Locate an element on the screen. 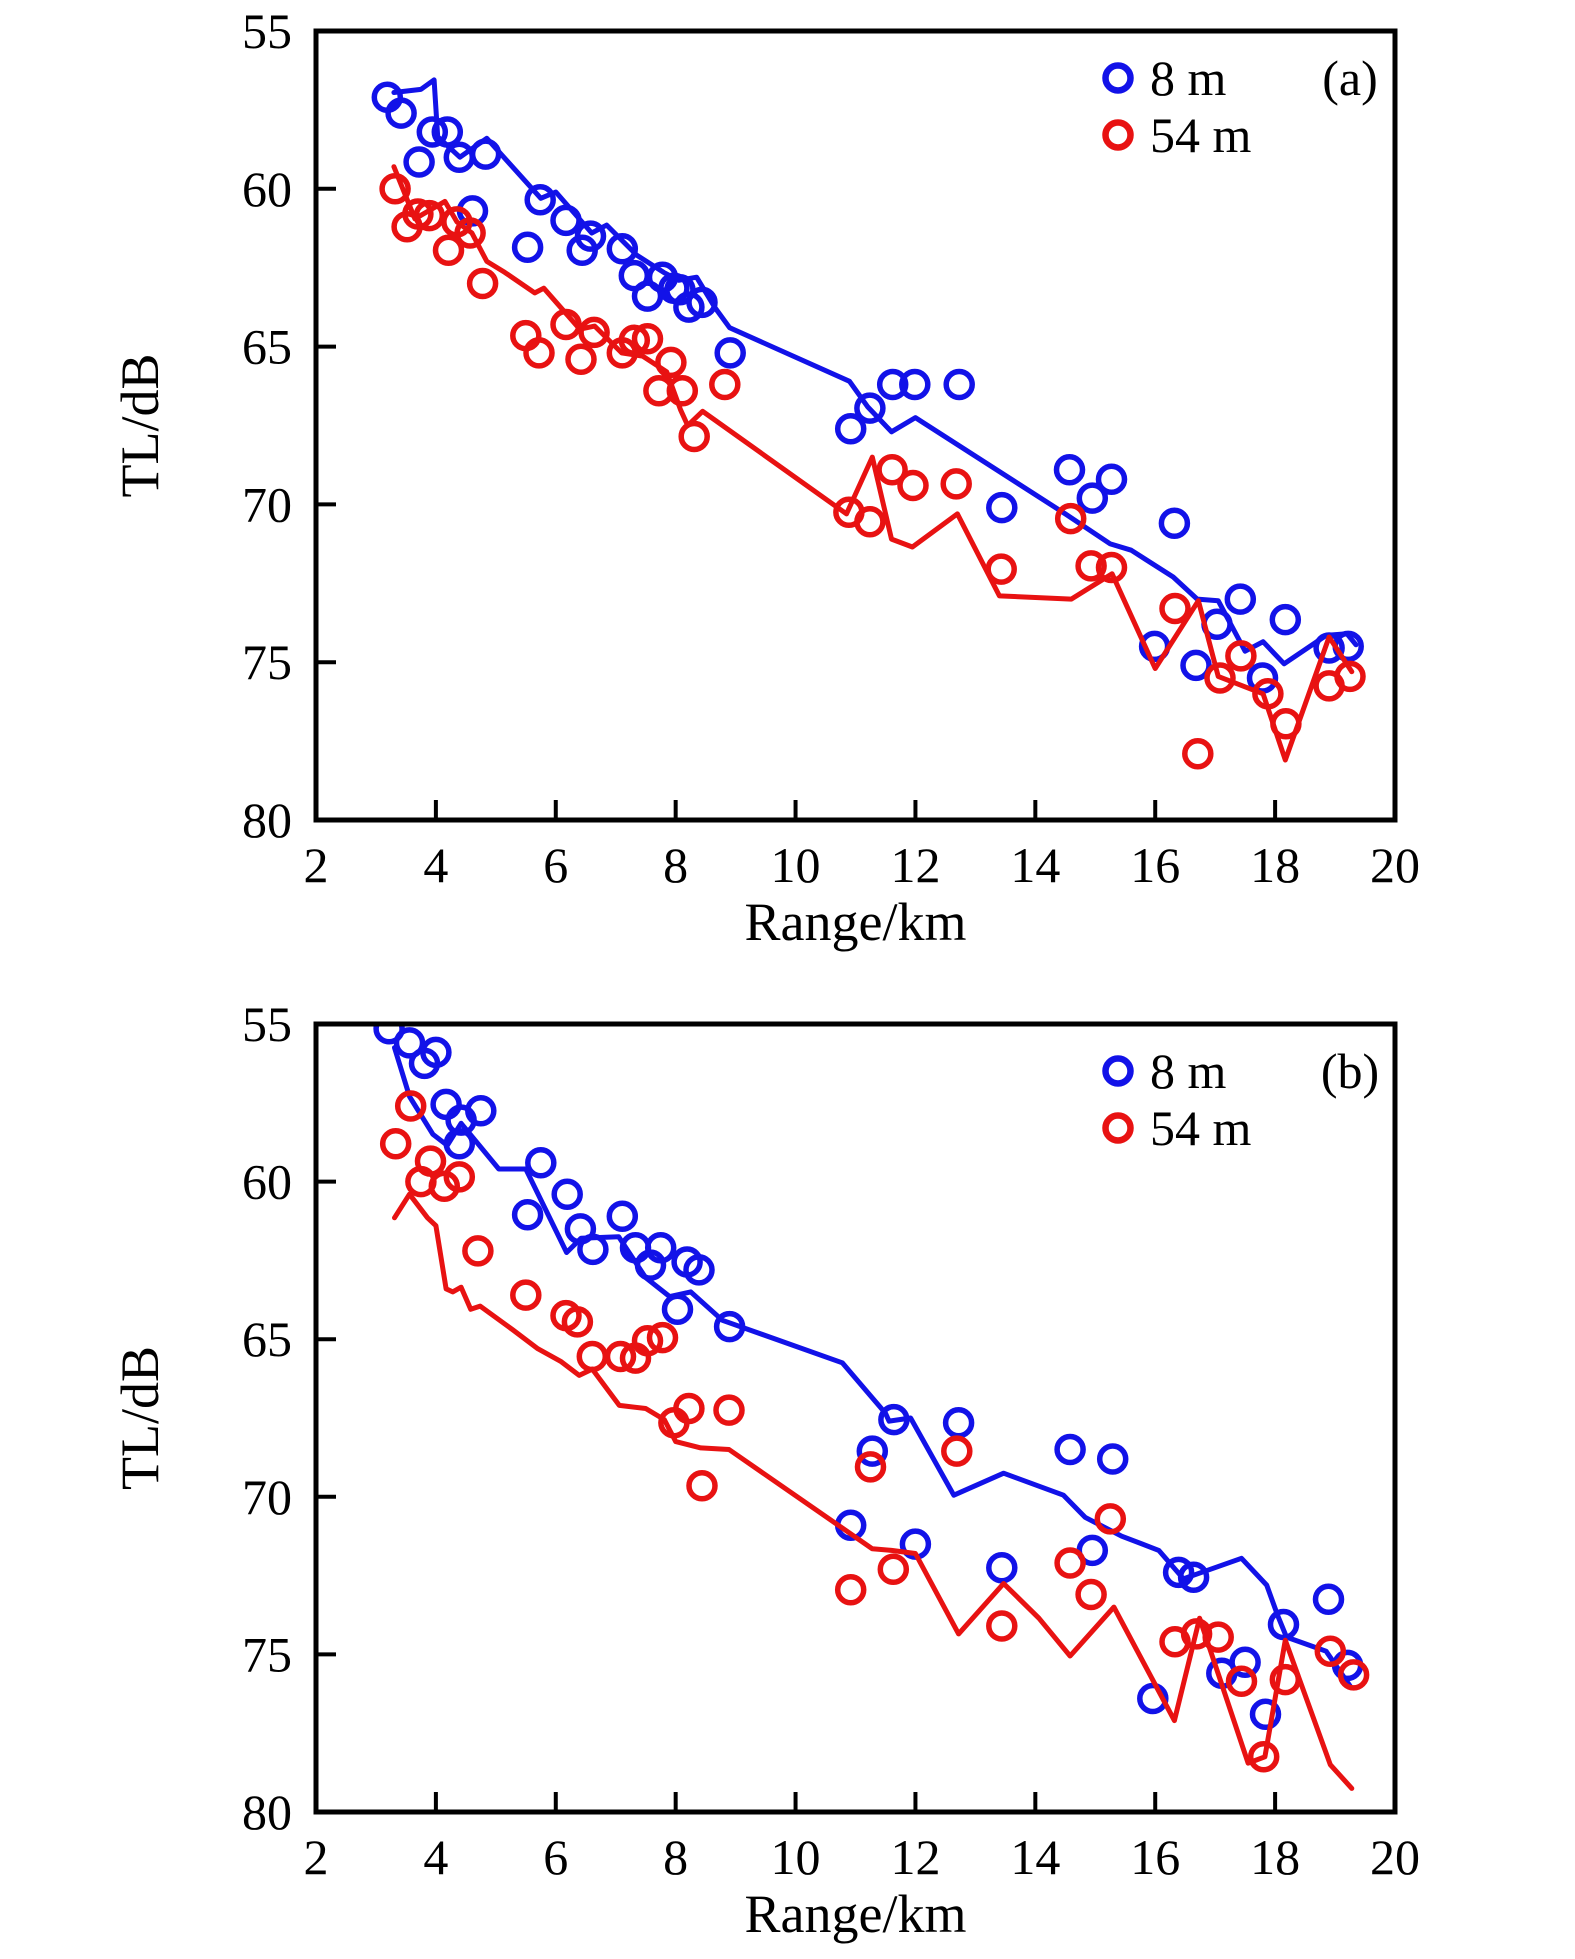  y-tick-label: 55 is located at coordinates (267, 31).